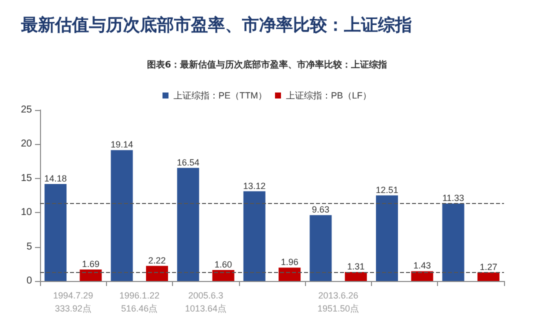  Describe the element at coordinates (91, 263) in the screenshot. I see `data-label: 1.69` at that location.